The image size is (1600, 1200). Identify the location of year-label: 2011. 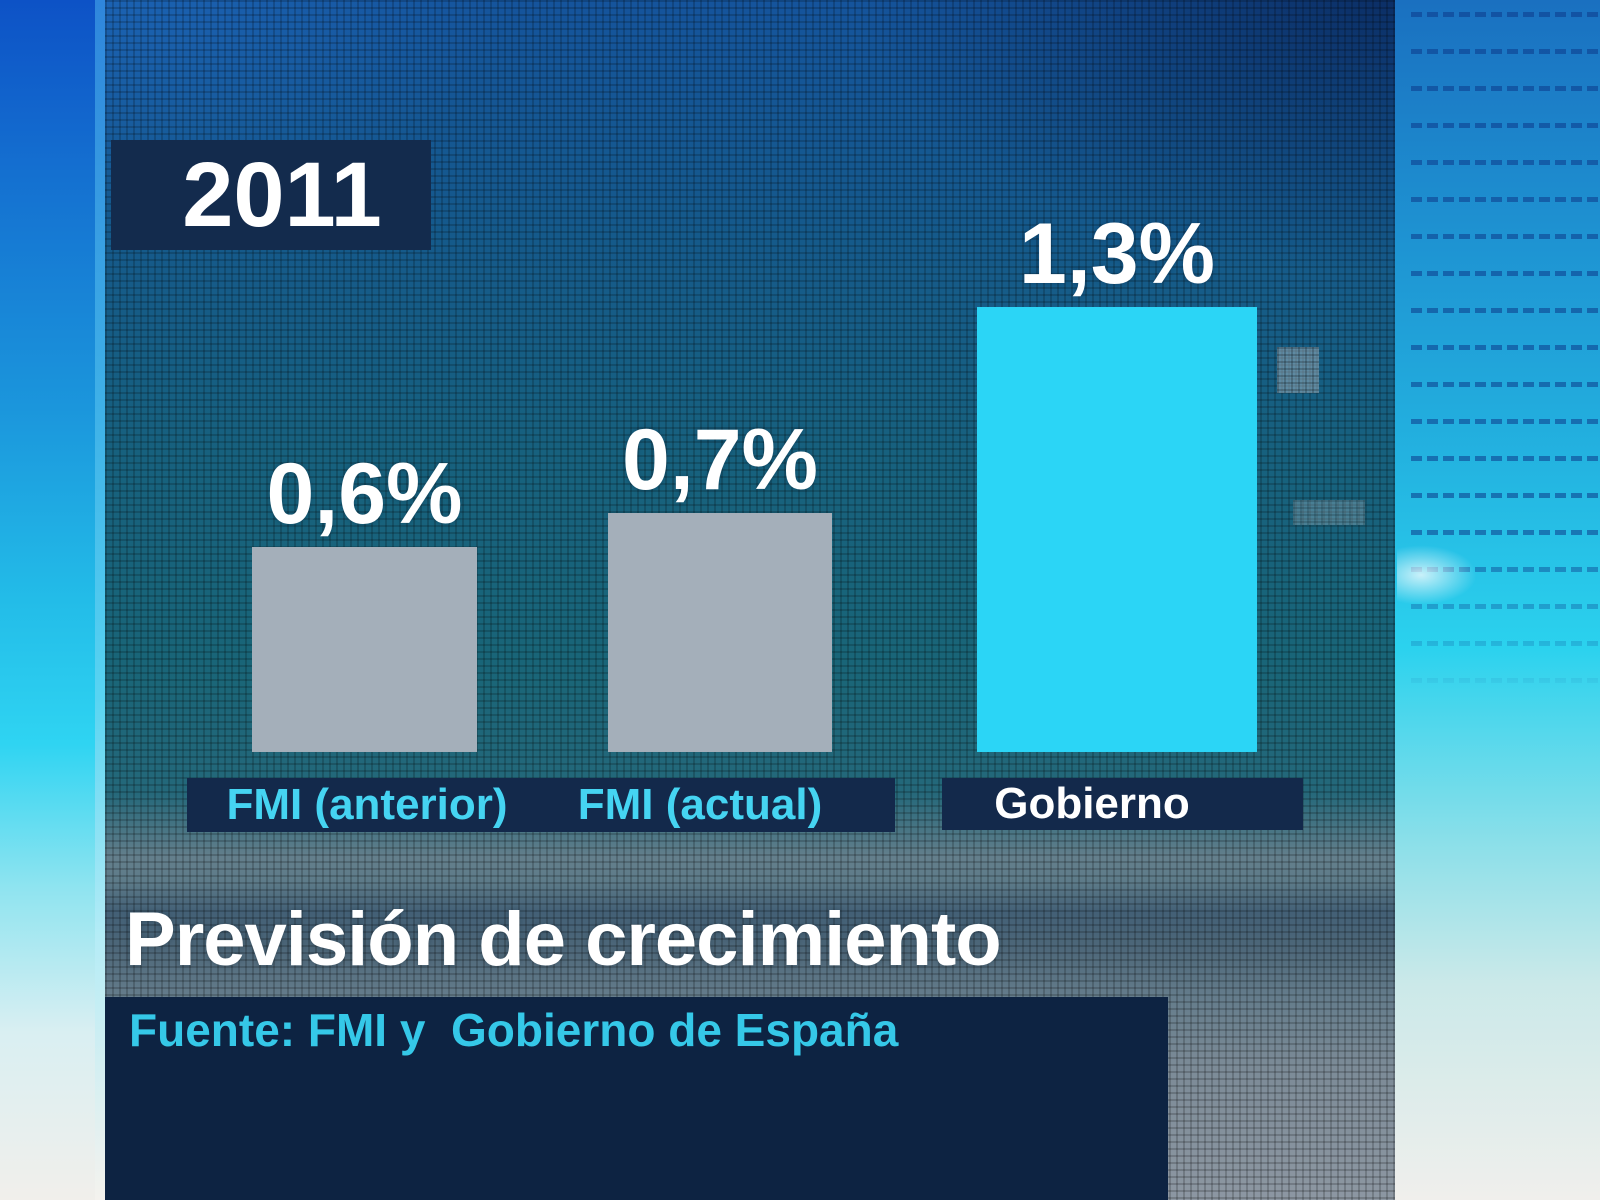
(282, 195).